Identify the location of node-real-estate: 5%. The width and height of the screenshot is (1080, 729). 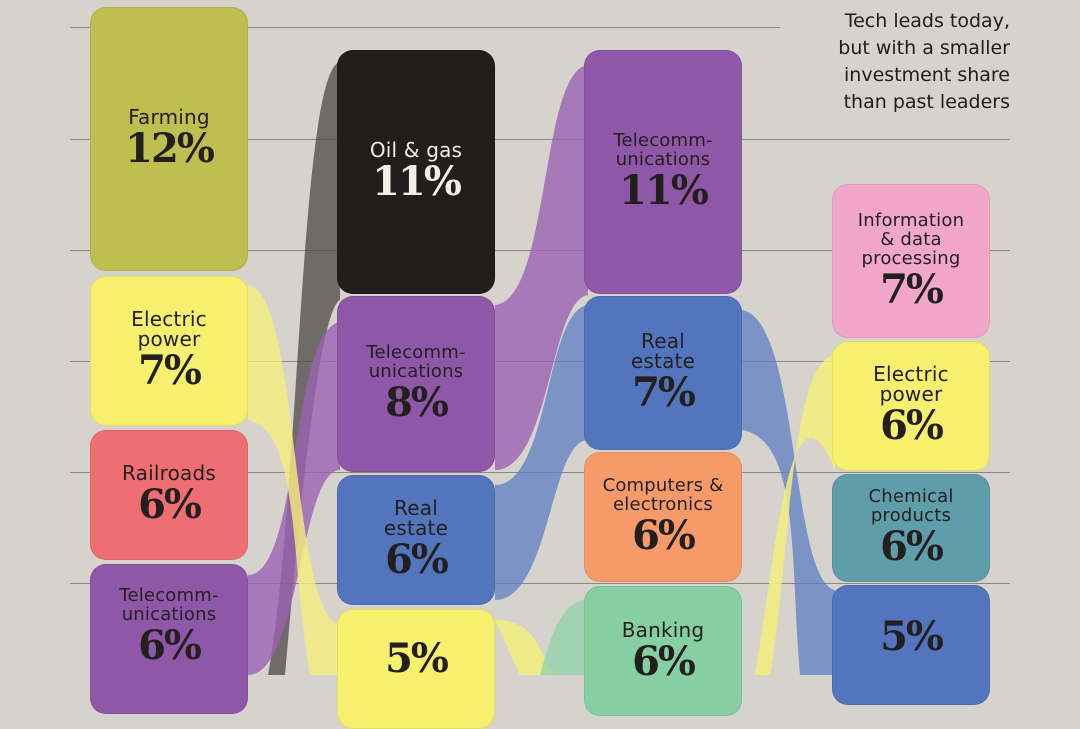
(911, 645).